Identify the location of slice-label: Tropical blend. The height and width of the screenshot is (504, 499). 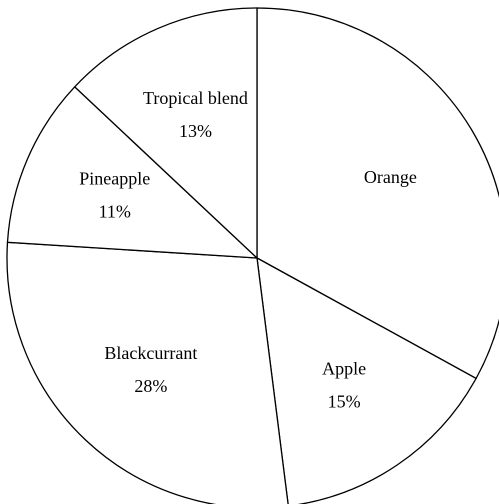
(195, 98).